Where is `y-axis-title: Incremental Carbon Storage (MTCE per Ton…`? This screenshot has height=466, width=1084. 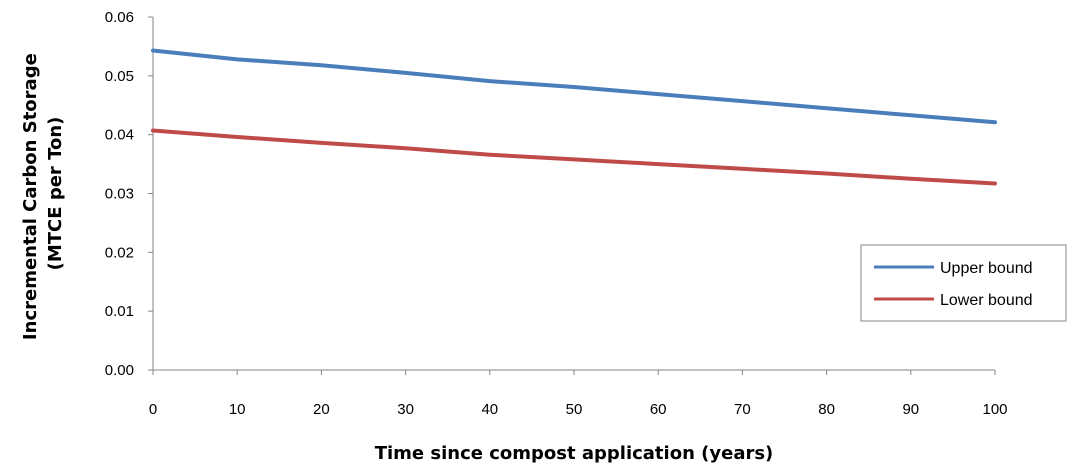
y-axis-title: Incremental Carbon Storage (MTCE per Ton… is located at coordinates (43, 193).